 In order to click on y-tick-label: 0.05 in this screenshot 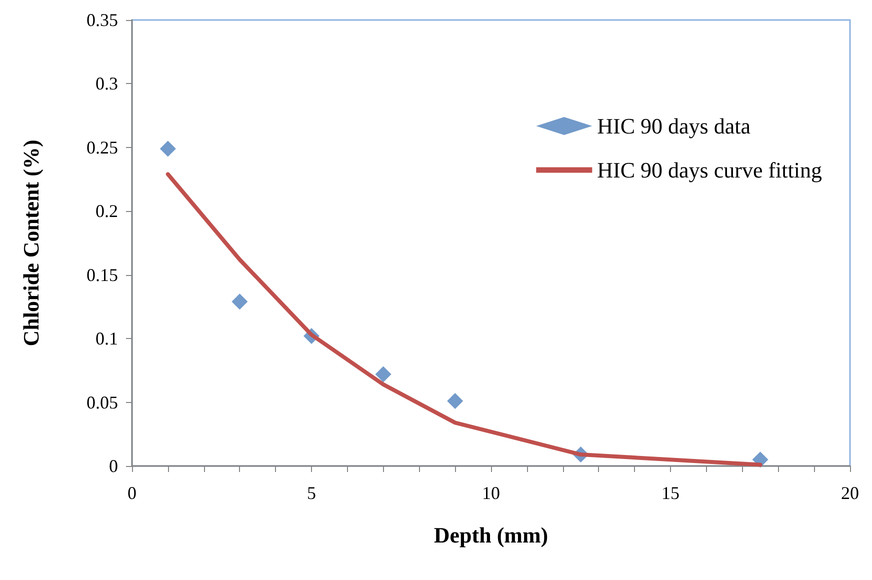, I will do `click(102, 402)`.